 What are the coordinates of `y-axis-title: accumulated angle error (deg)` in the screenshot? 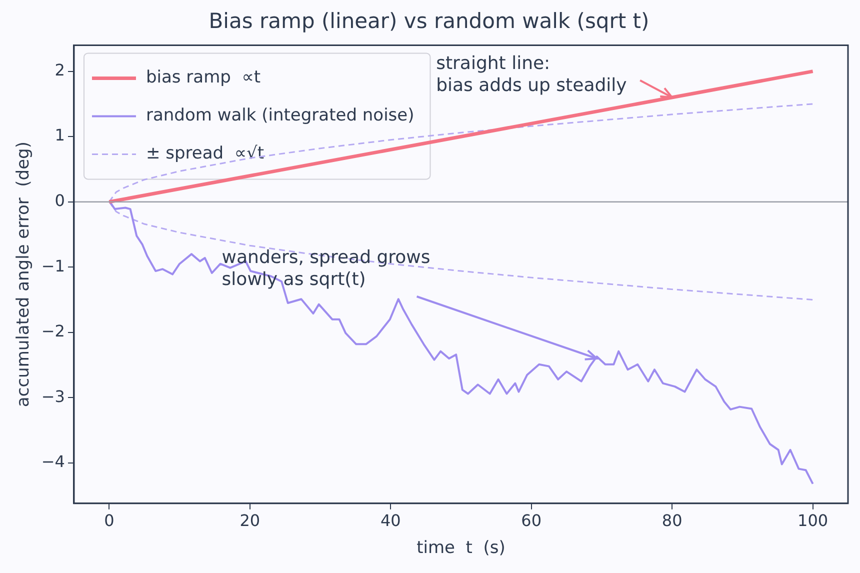 It's located at (24, 275).